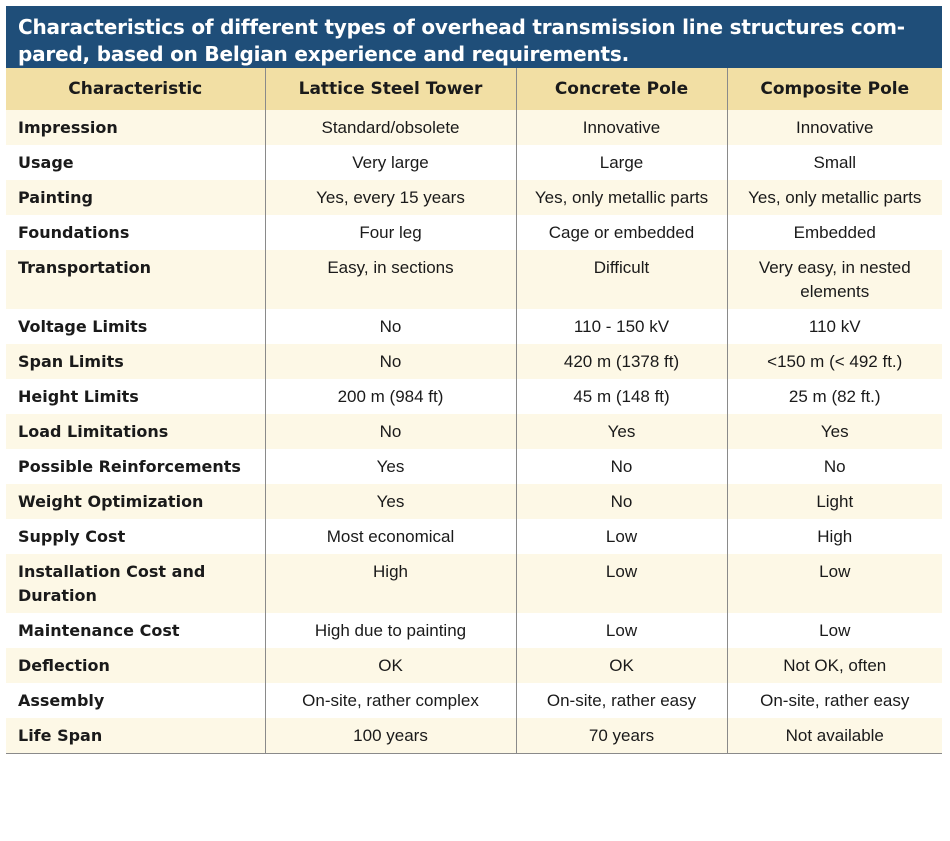  Describe the element at coordinates (390, 630) in the screenshot. I see `lattice-steel-tower-cell: High due to painting` at that location.